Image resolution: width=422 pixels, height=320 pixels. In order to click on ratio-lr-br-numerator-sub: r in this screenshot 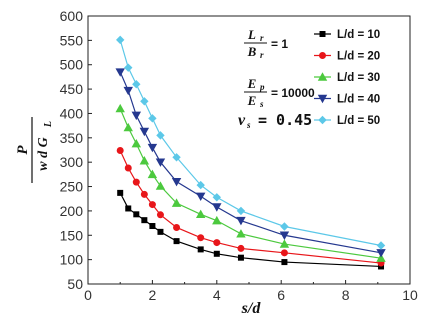, I will do `click(262, 38)`.